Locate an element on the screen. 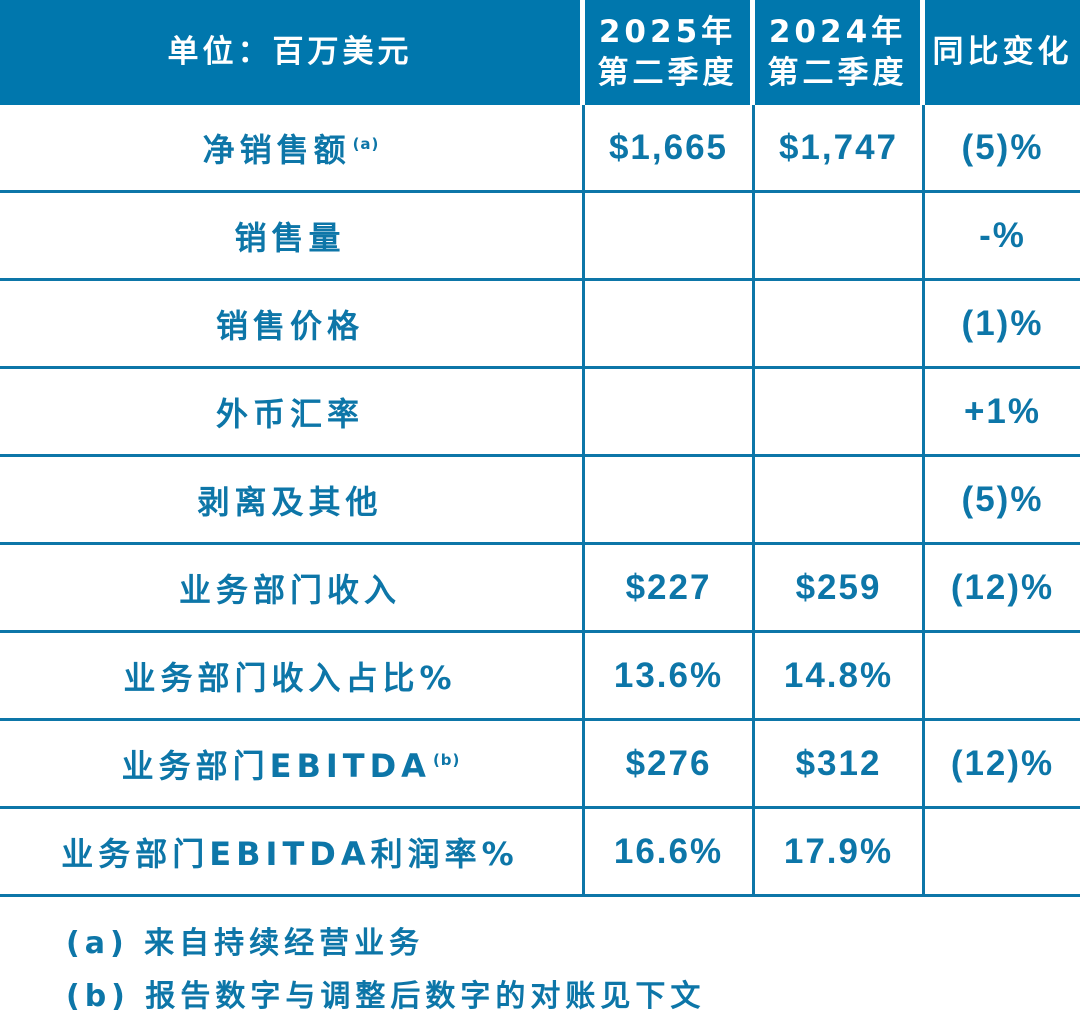  row-6-value-2024: 14.8% is located at coordinates (840, 677).